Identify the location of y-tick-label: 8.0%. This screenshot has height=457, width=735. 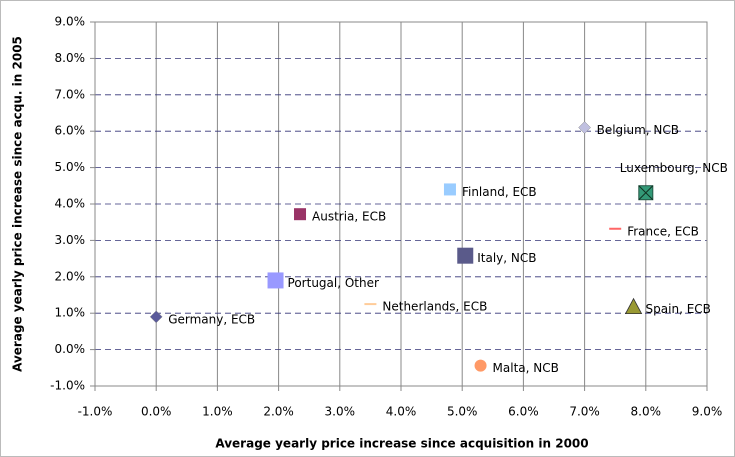
(70, 58).